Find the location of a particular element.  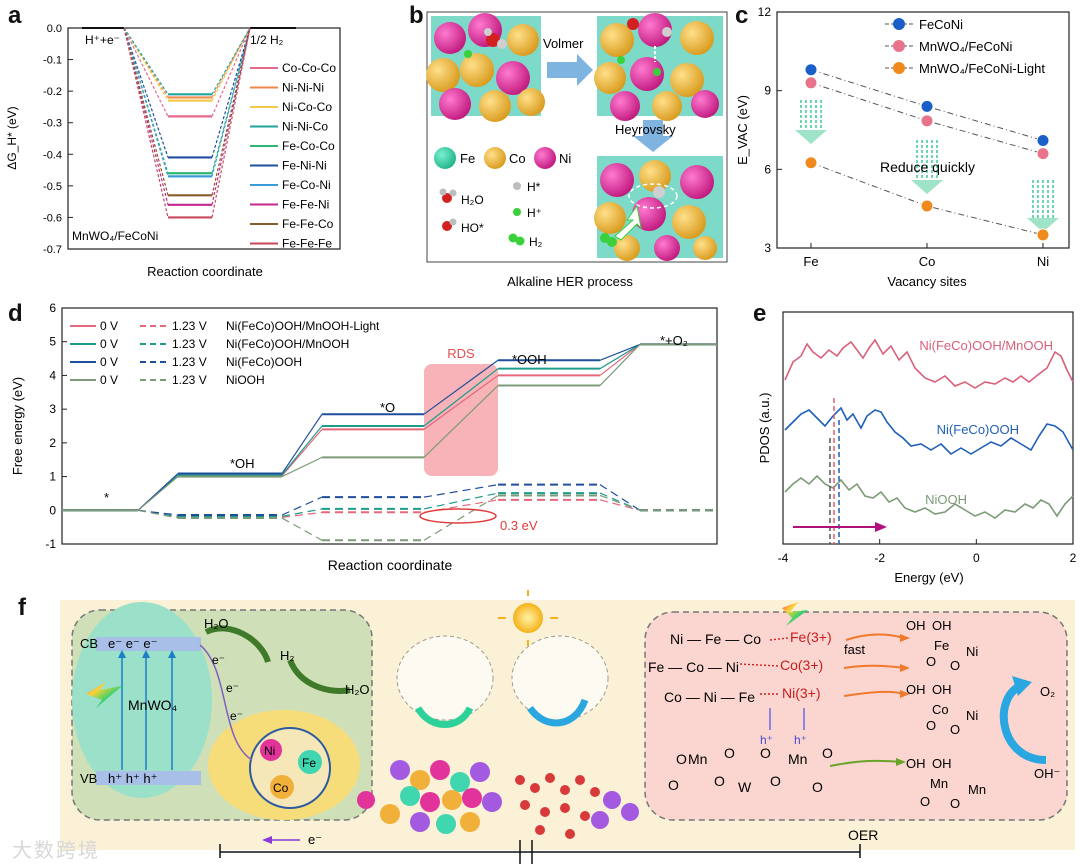

legend-ni: Ni is located at coordinates (565, 158).